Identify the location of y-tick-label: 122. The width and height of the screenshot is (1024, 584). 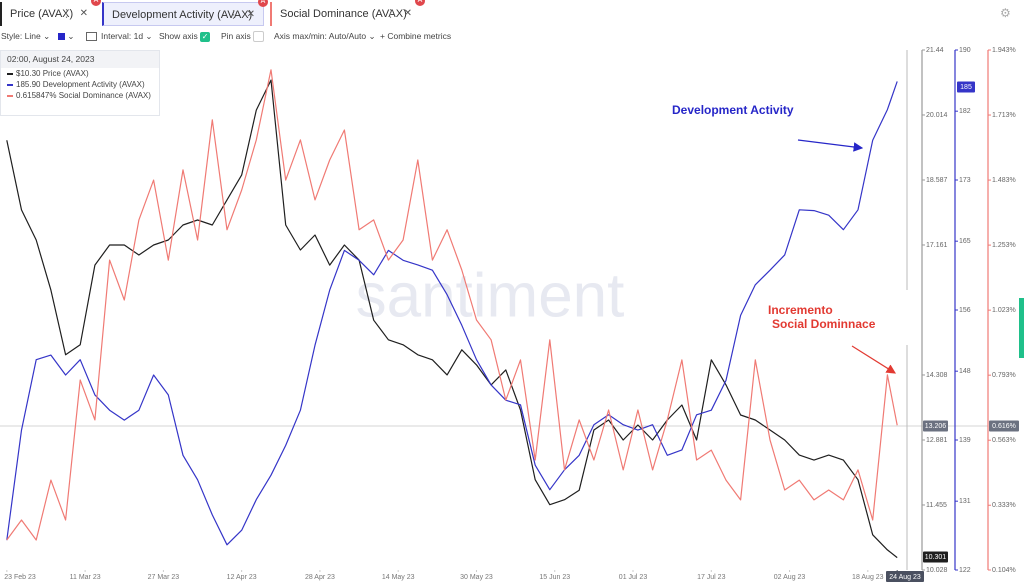
(965, 570).